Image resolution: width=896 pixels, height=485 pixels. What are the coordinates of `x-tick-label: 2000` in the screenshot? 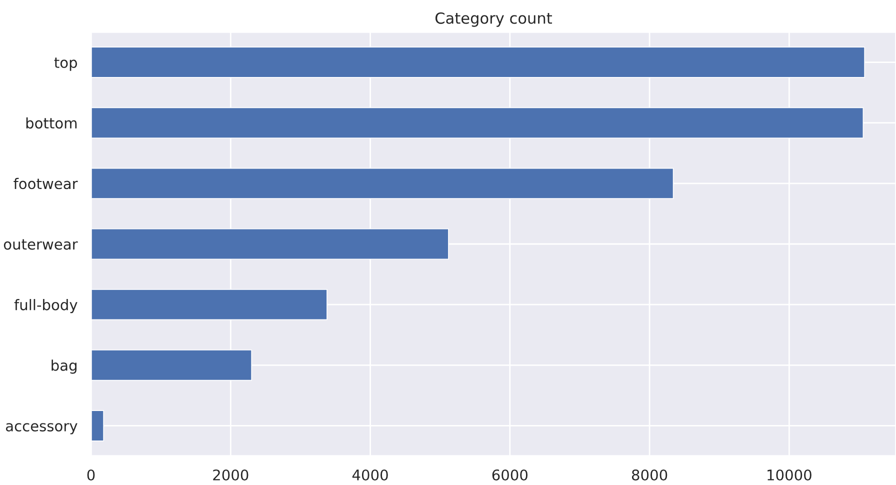 It's located at (230, 474).